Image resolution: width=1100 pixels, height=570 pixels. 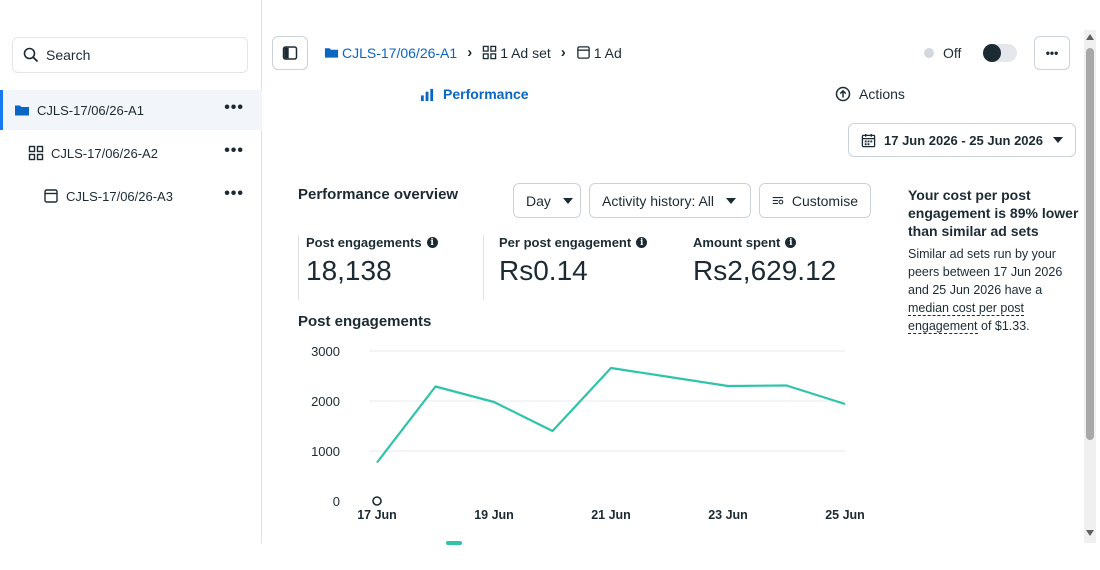 I want to click on metric-per-post-engagement: Per post engagement i Rs0.14, so click(x=573, y=267).